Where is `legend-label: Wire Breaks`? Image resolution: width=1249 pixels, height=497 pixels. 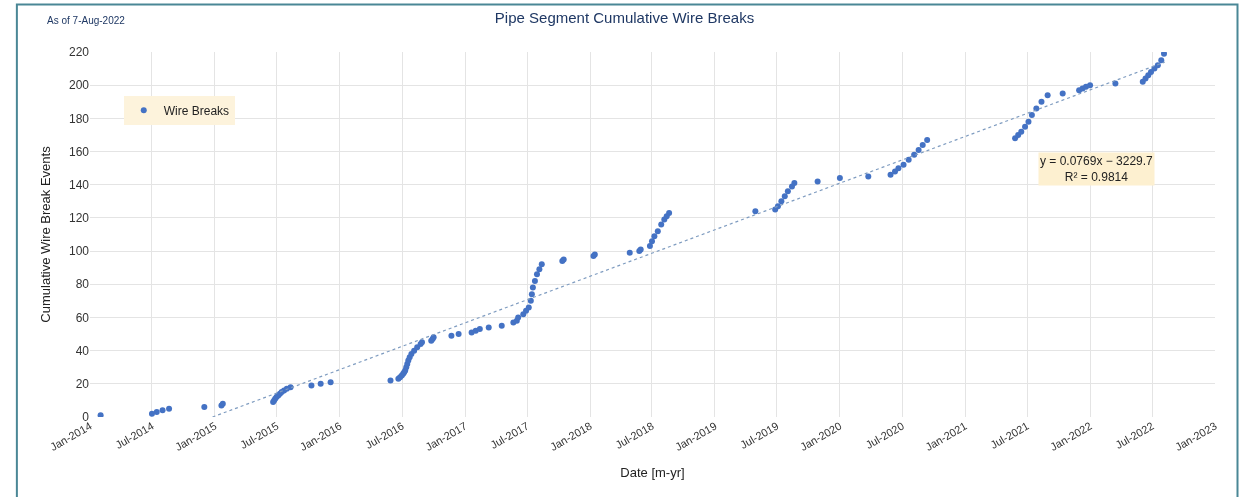
legend-label: Wire Breaks is located at coordinates (196, 110).